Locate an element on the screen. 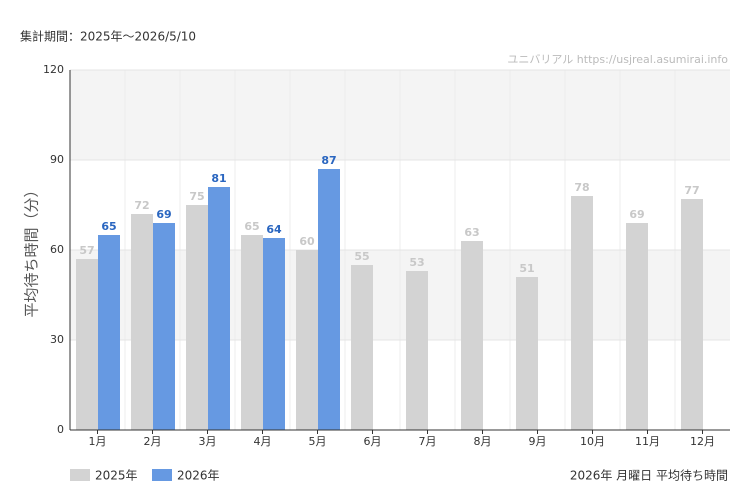  x-tick-label: 11月 is located at coordinates (647, 441).